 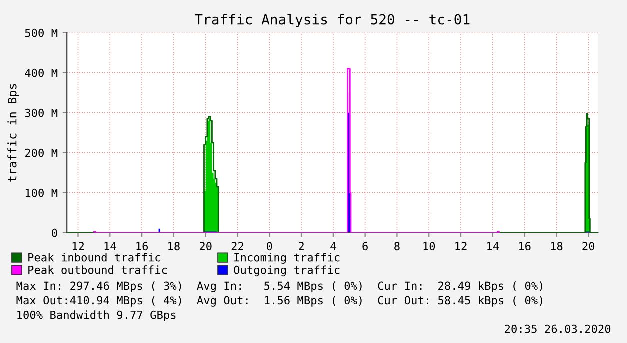 What do you see at coordinates (287, 258) in the screenshot?
I see `legend-label: Incoming traffic` at bounding box center [287, 258].